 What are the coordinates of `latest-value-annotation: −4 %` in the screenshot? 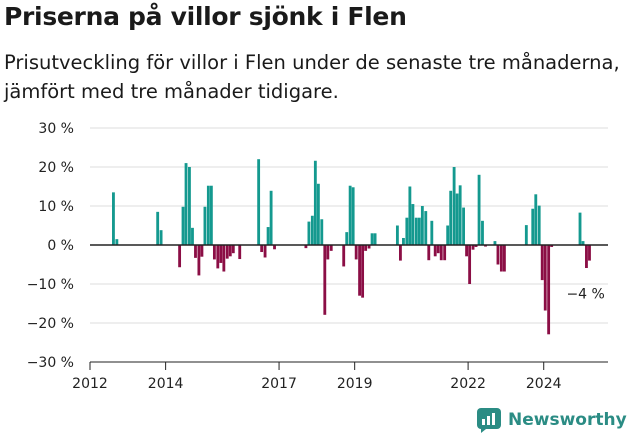 It's located at (585, 295).